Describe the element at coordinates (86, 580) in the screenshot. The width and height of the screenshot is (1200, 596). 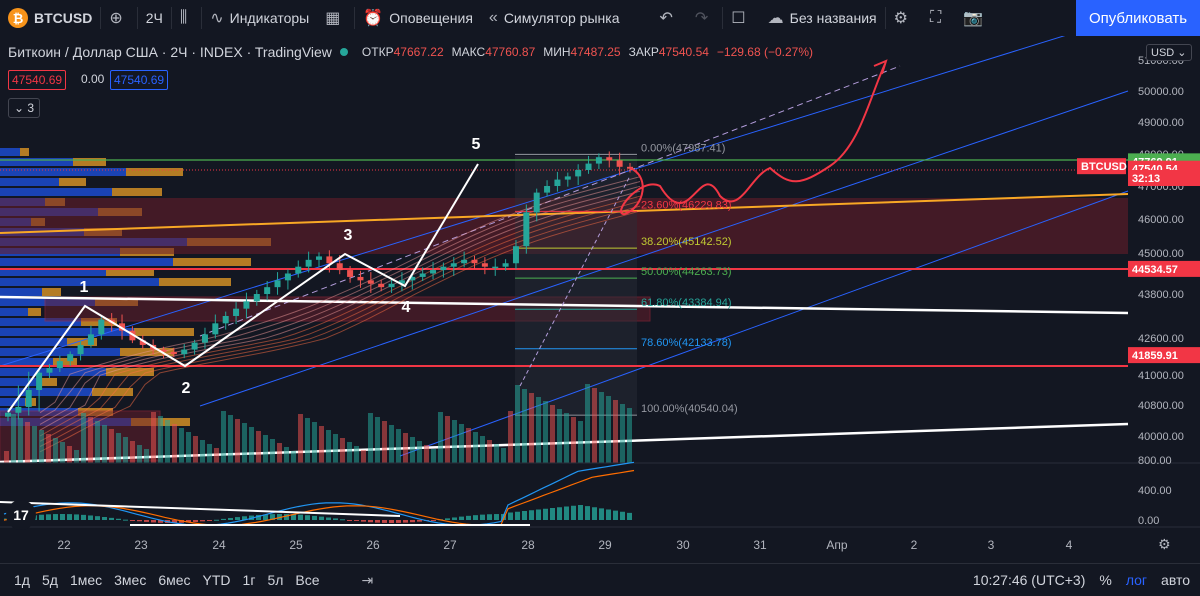
I see `range-1m: 1мес` at that location.